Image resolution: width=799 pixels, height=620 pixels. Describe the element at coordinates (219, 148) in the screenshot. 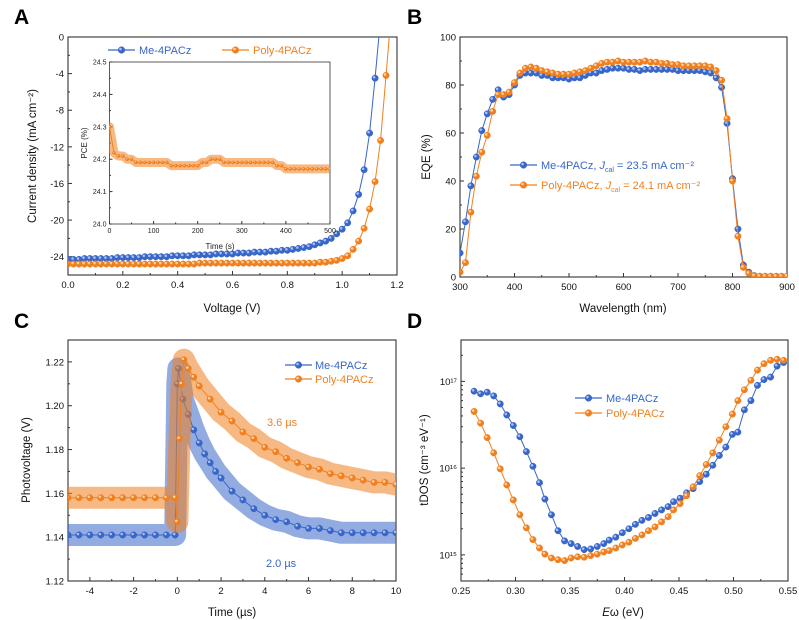

I see `plot-area` at that location.